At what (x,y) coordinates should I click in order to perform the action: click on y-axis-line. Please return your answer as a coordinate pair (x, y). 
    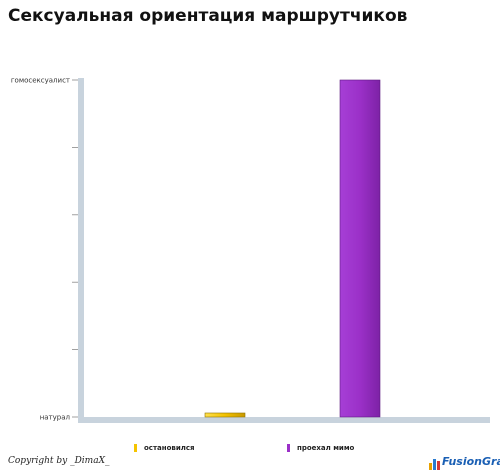
    Looking at the image, I should click on (81, 250).